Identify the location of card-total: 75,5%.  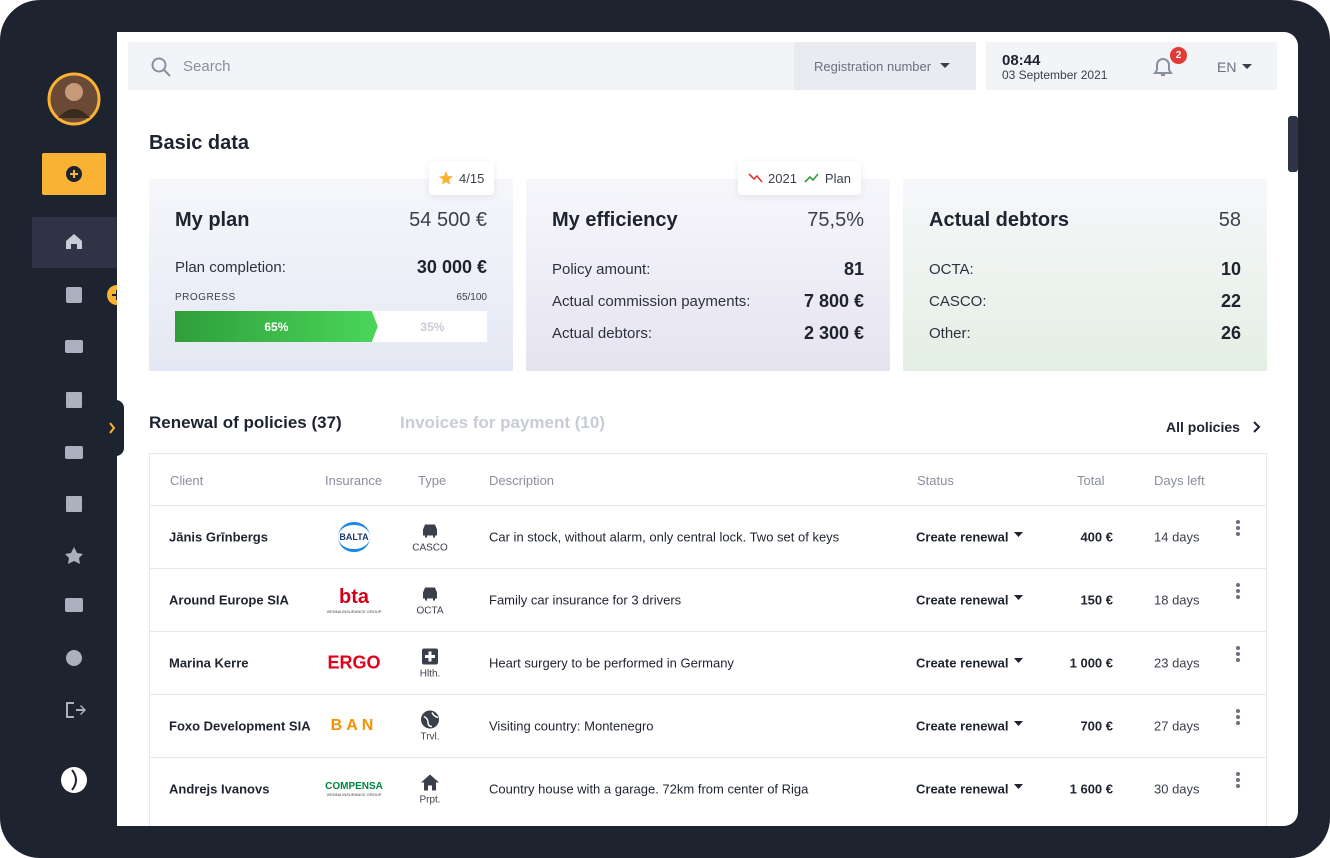
(835, 220).